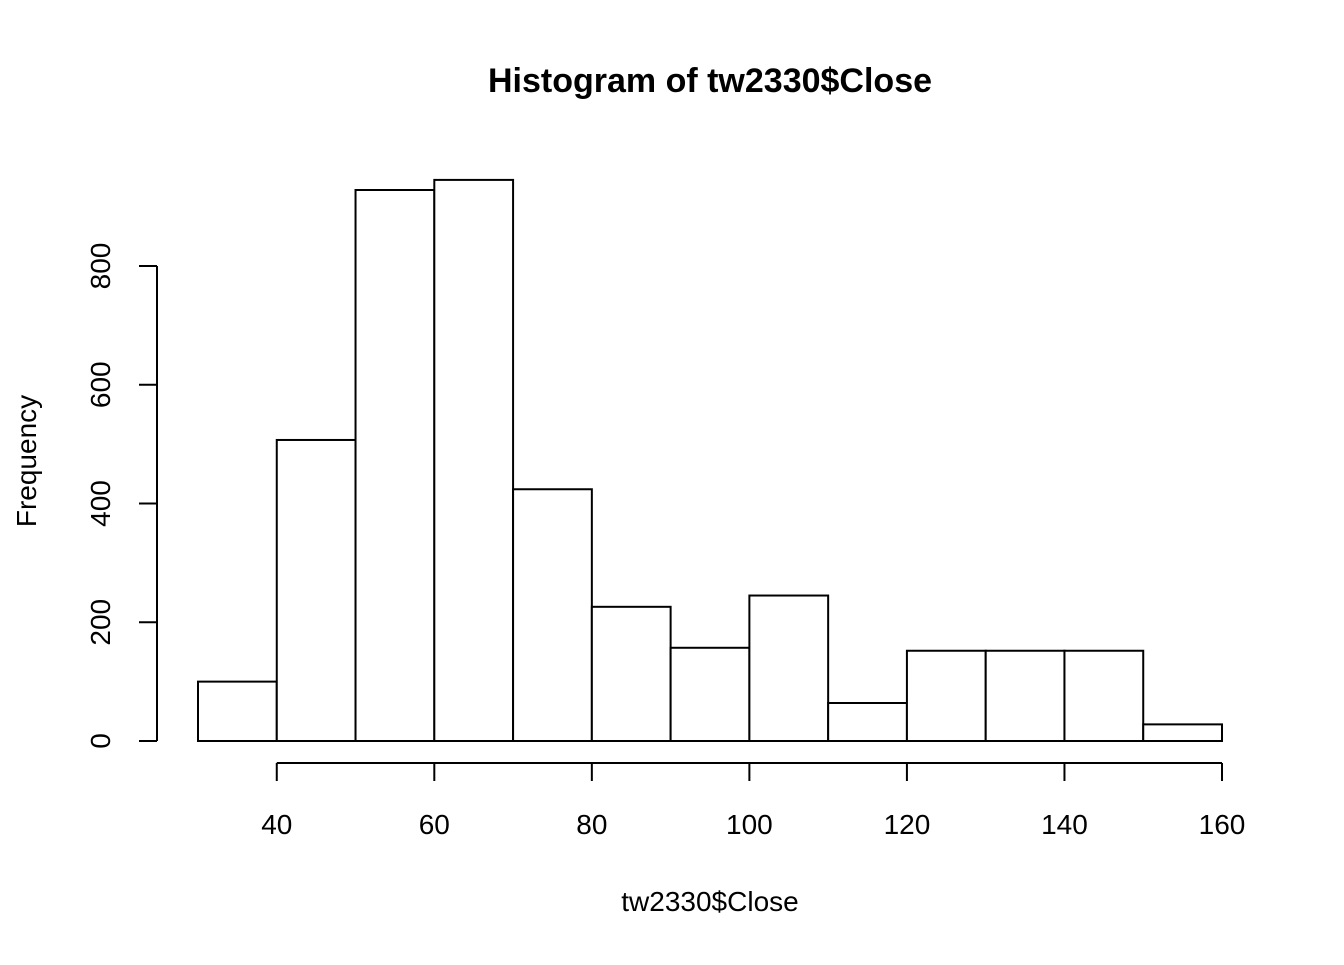 Image resolution: width=1344 pixels, height=965 pixels. What do you see at coordinates (710, 81) in the screenshot?
I see `chart-title: Histogram of tw2330$Close` at bounding box center [710, 81].